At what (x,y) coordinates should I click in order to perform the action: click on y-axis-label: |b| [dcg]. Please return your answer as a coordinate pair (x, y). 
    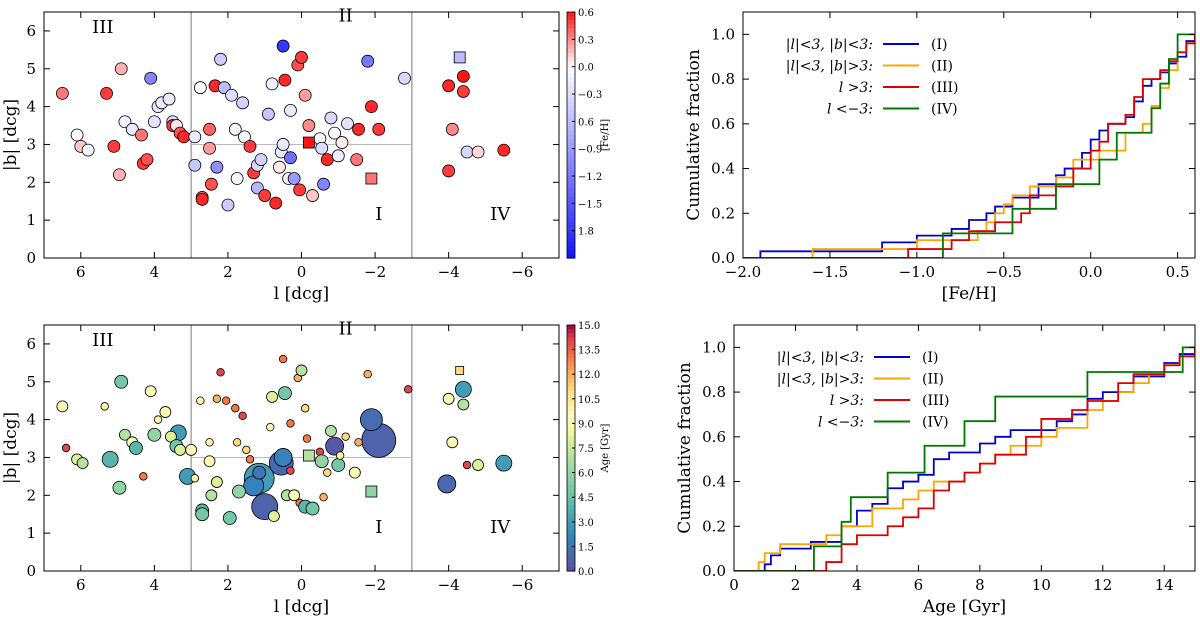
    Looking at the image, I should click on (11, 135).